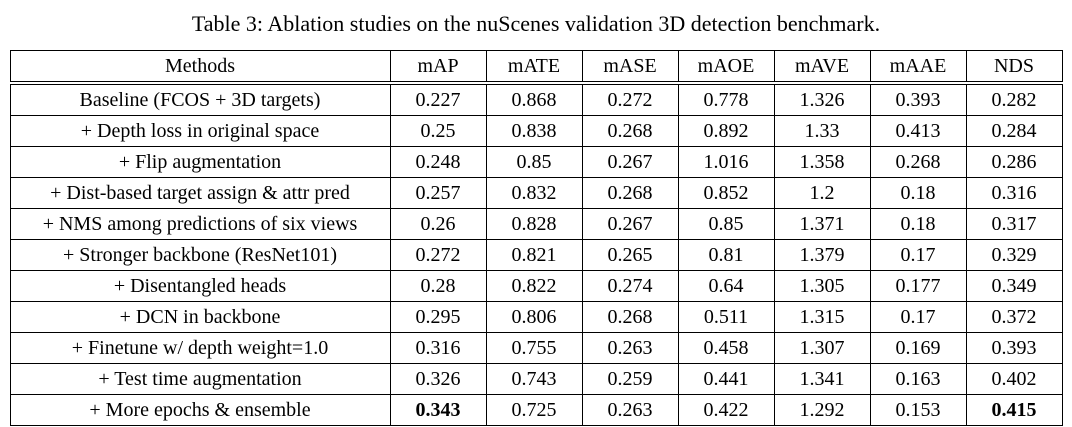  I want to click on column-header-metric: mASE, so click(630, 67).